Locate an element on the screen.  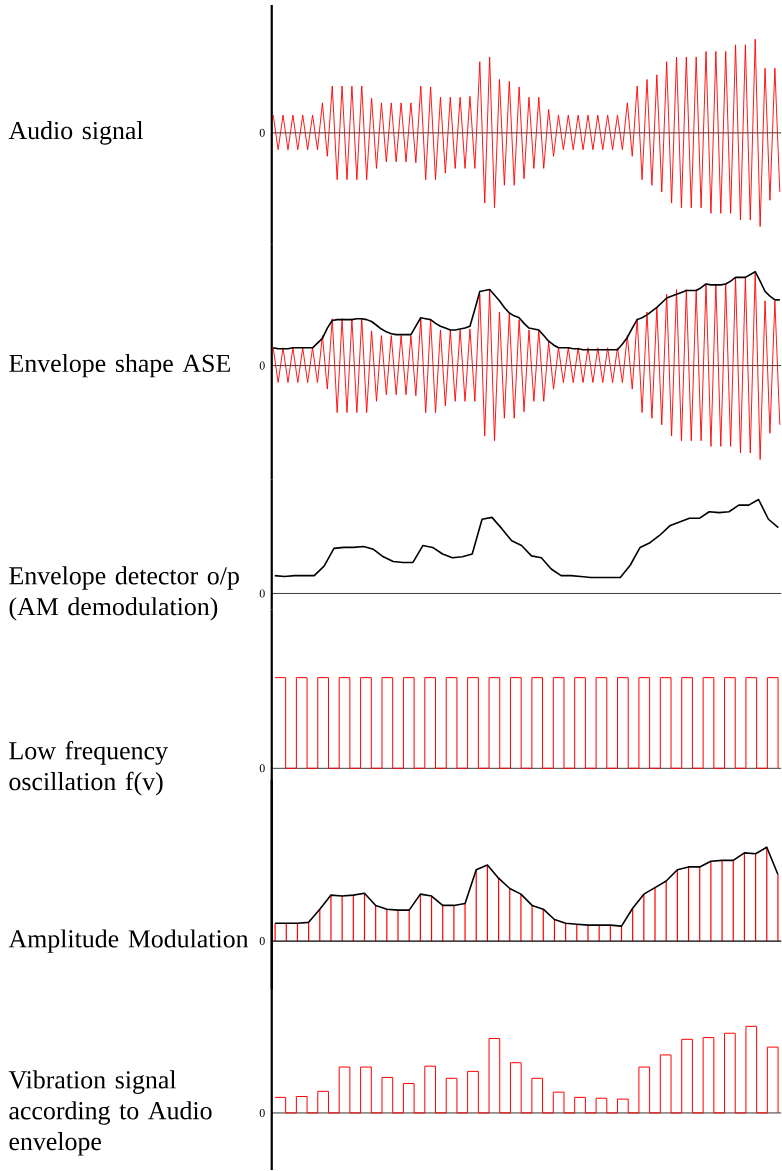
y-axis-title: Envelope shape ASE is located at coordinates (120, 365).